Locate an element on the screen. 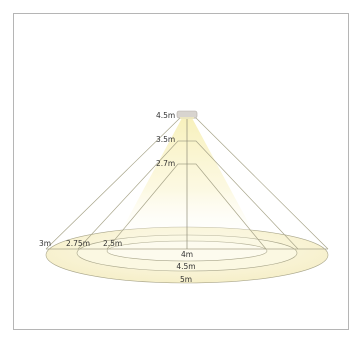 The image size is (364, 344). diameter-label-4-5m: 4.5m is located at coordinates (185, 266).